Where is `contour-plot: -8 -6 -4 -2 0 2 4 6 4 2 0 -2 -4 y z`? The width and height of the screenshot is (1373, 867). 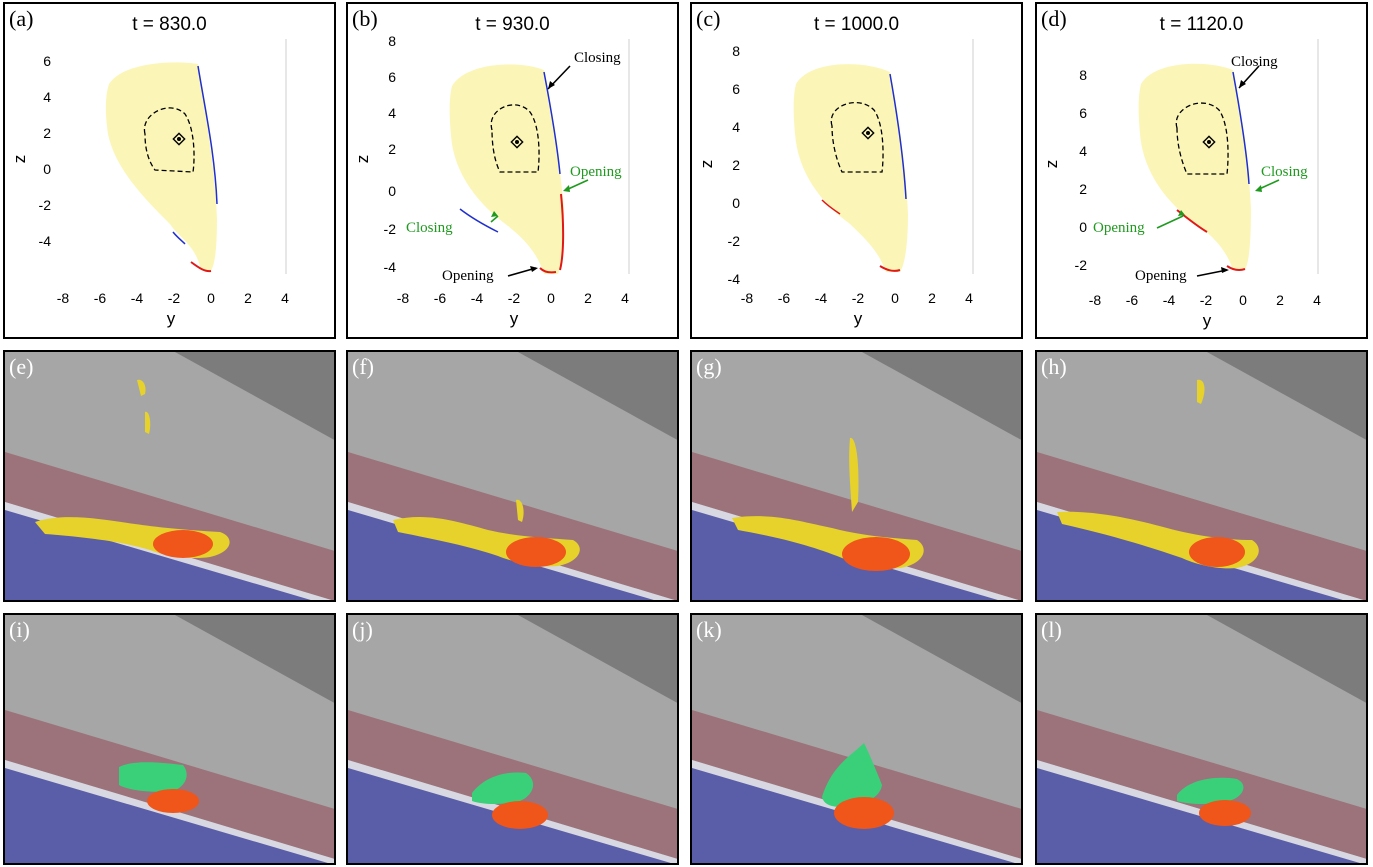 contour-plot: -8 -6 -4 -2 0 2 4 6 4 2 0 -2 -4 y z is located at coordinates (149, 183).